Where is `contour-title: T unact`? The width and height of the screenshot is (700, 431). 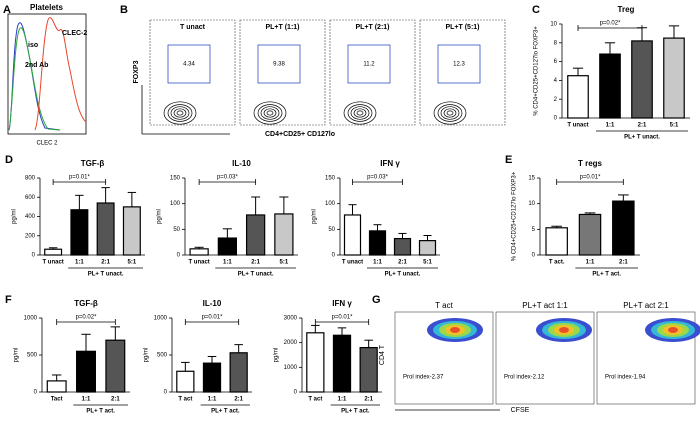
contour-title: T unact is located at coordinates (193, 27).